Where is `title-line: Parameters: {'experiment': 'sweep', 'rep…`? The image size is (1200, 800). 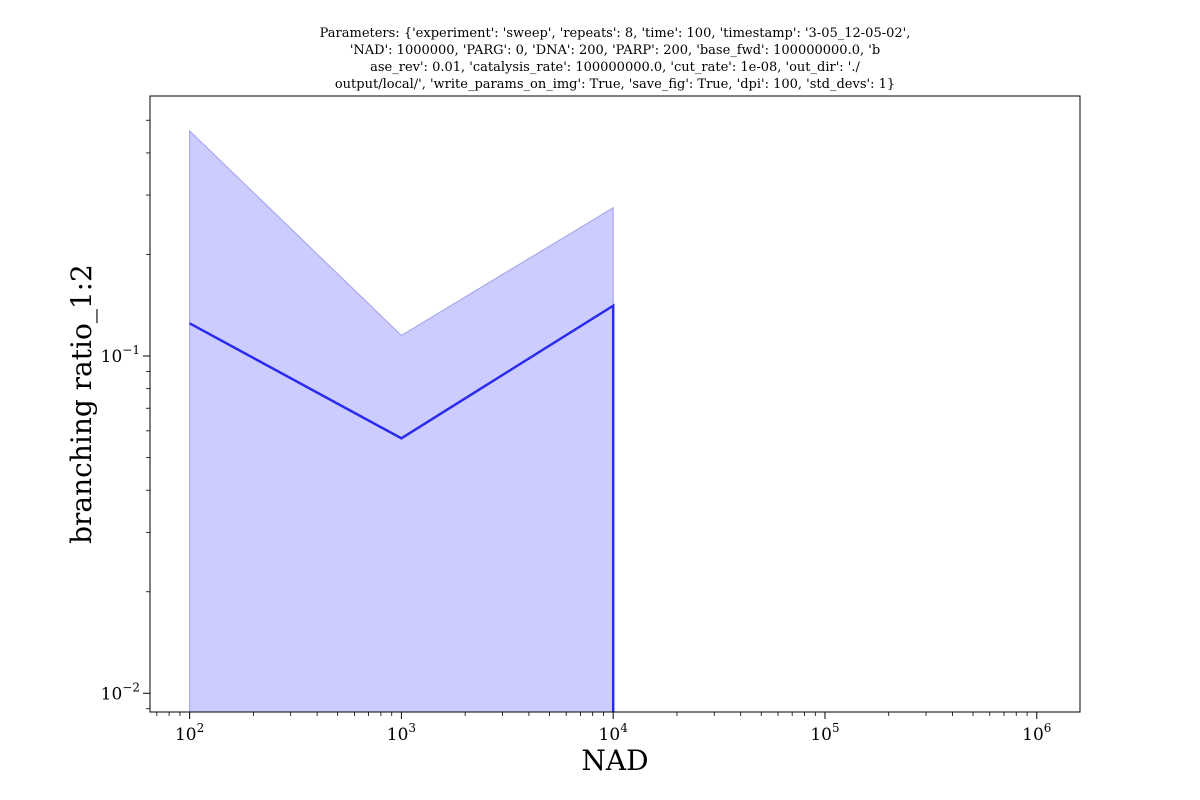
title-line: Parameters: {'experiment': 'sweep', 'rep… is located at coordinates (615, 33).